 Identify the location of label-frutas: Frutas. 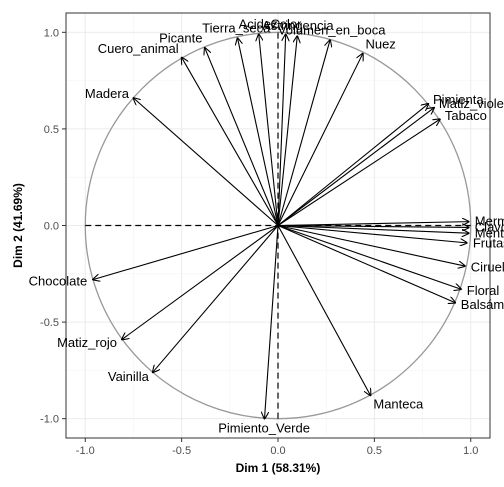
(488, 242).